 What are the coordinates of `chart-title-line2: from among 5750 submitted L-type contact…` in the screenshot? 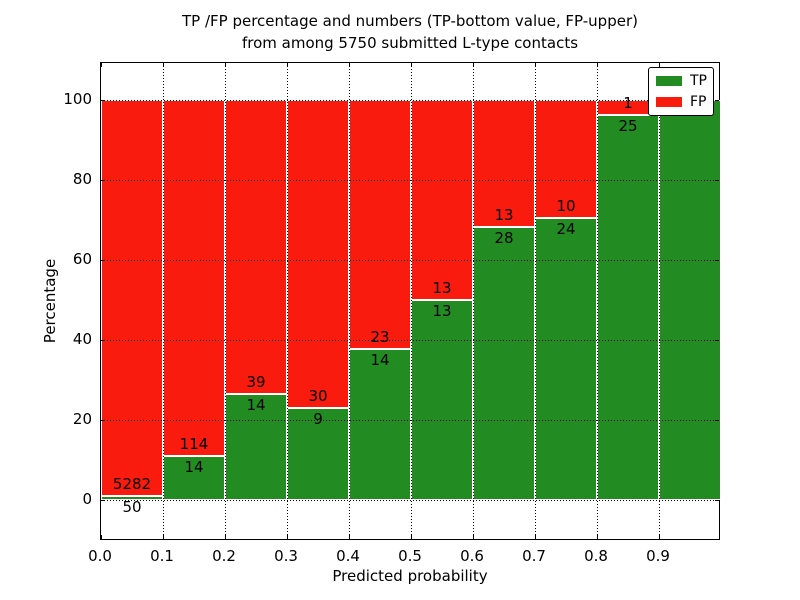 It's located at (410, 43).